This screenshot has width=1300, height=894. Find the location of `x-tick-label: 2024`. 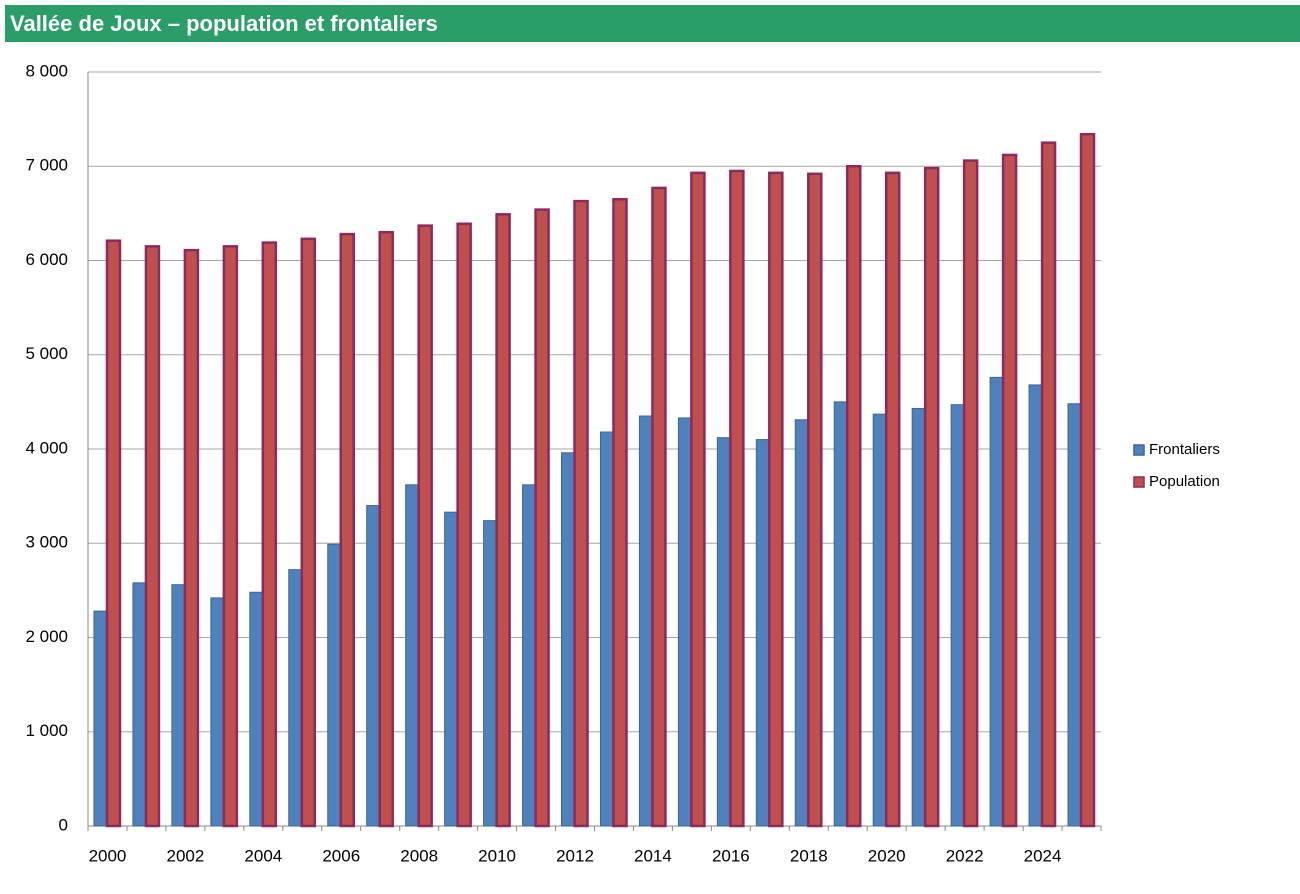

x-tick-label: 2024 is located at coordinates (1043, 855).